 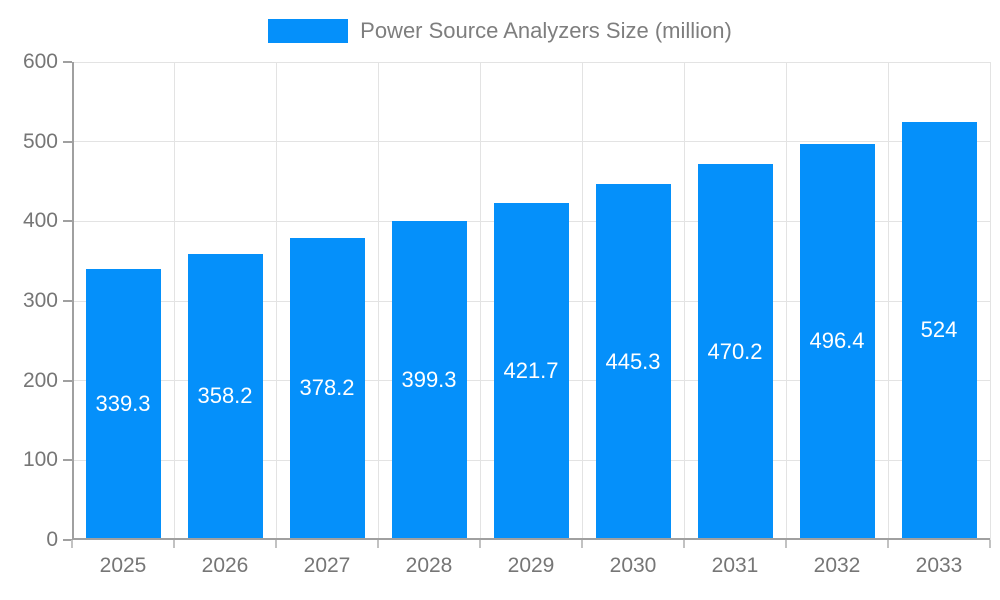 I want to click on bar-value-label: 496.4, so click(x=837, y=341).